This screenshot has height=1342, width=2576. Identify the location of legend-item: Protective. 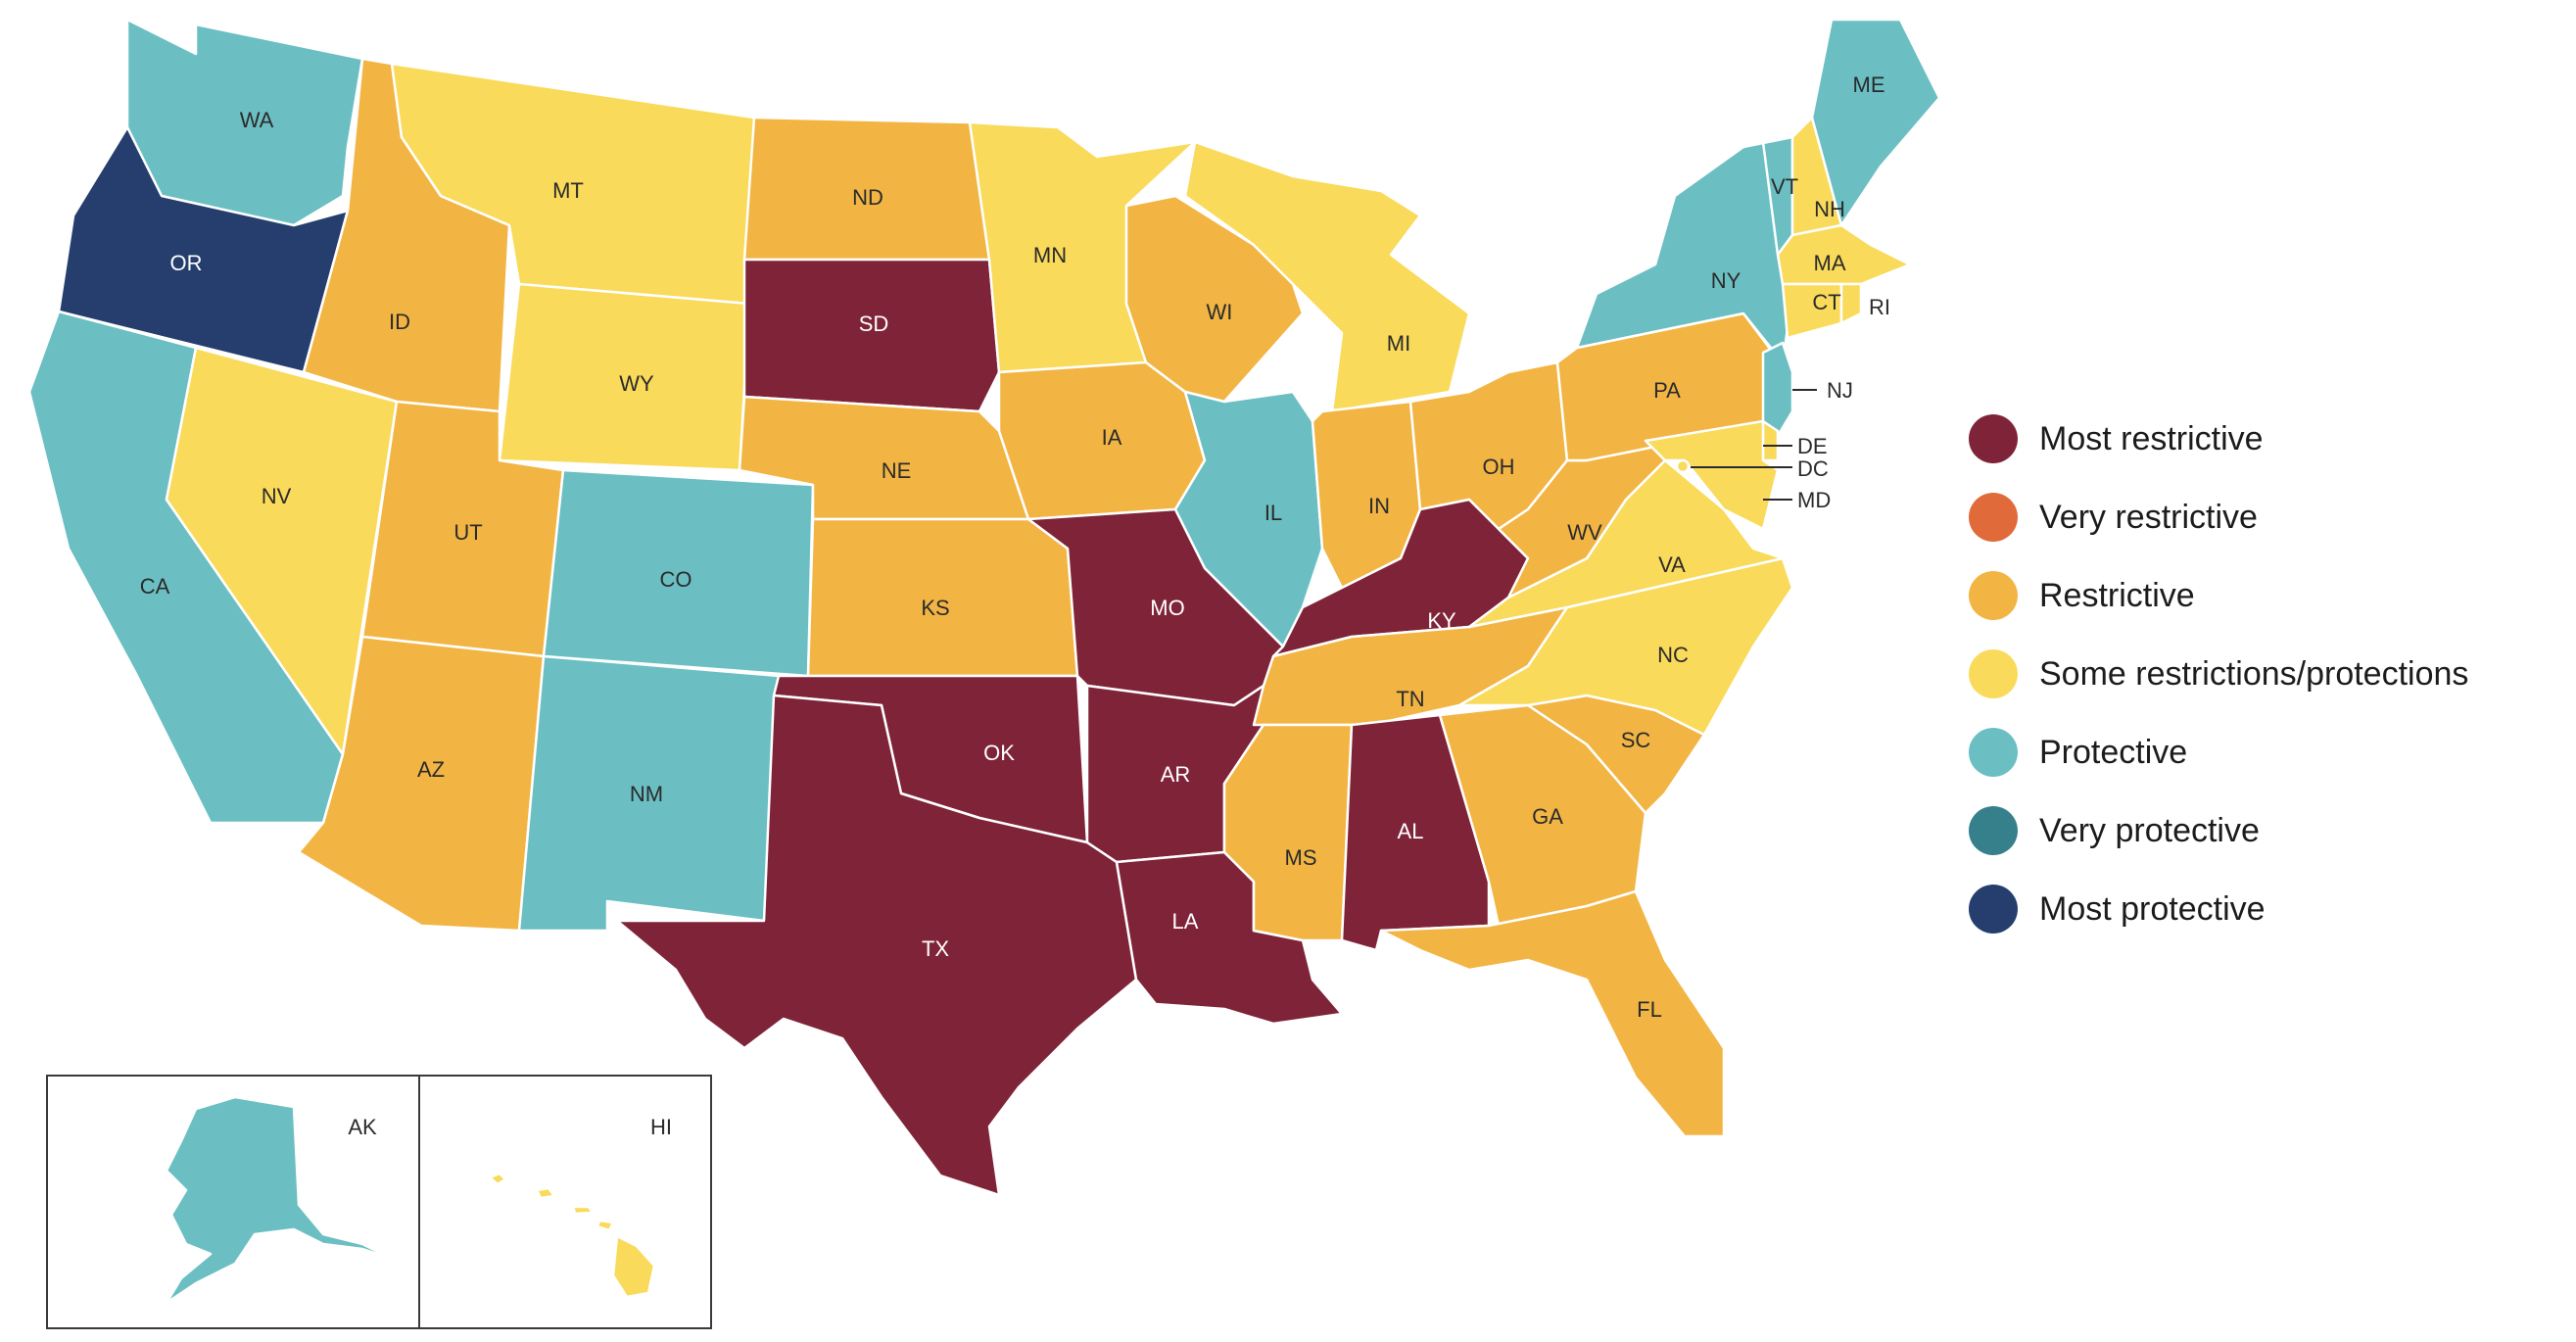
(2218, 752).